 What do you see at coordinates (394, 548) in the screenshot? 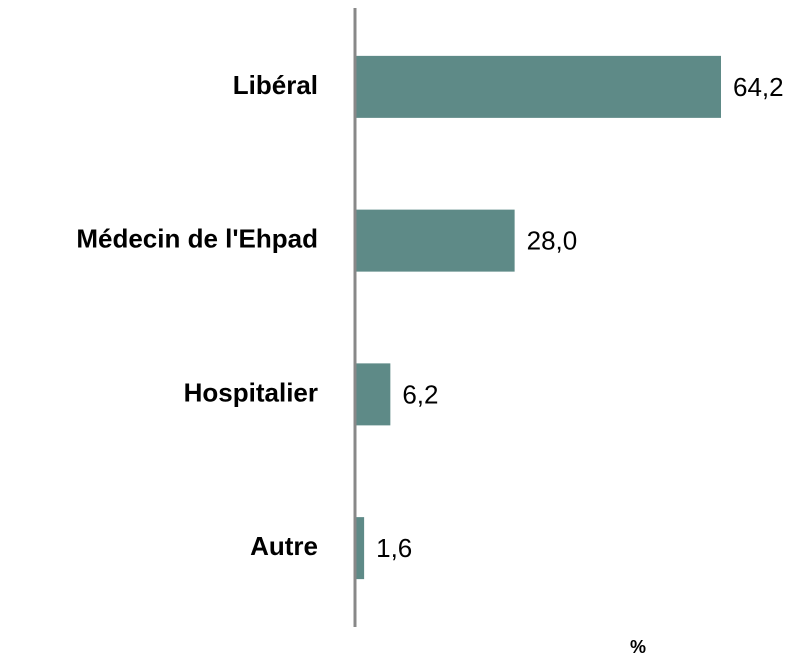
I see `value-label: 1,6` at bounding box center [394, 548].